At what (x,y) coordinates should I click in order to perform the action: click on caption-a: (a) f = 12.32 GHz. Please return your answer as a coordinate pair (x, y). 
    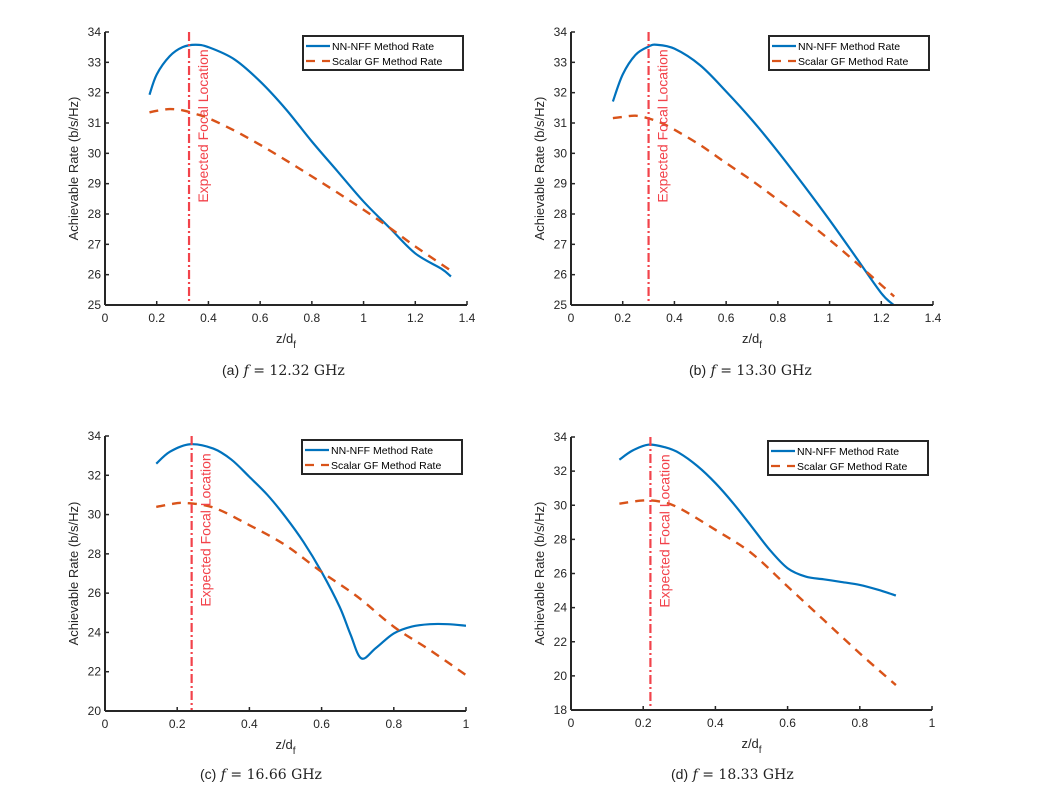
    Looking at the image, I should click on (283, 370).